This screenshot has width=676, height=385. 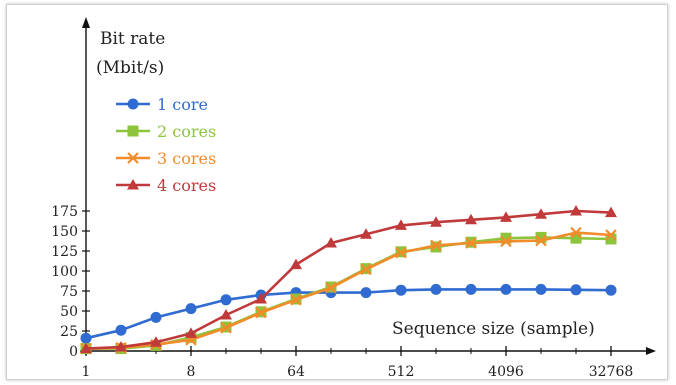 I want to click on legend-label: 3 cores, so click(x=186, y=158).